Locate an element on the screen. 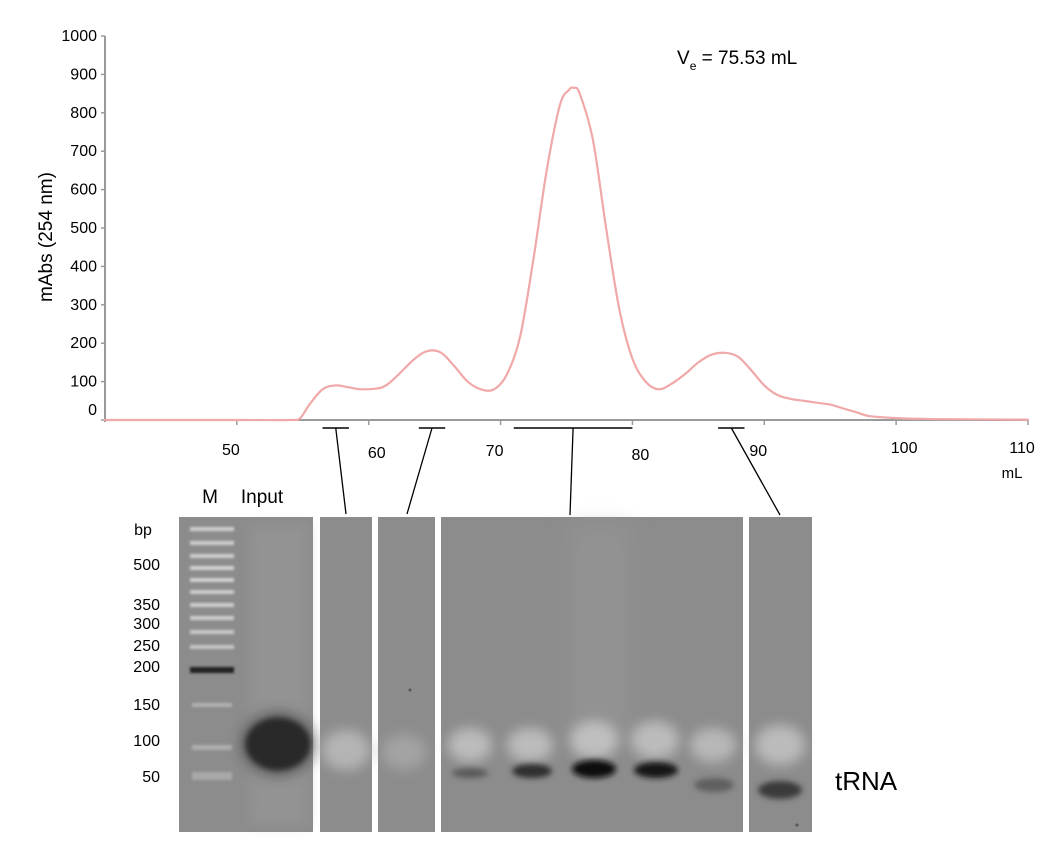 This screenshot has width=1063, height=861. x-tick-label: 60 is located at coordinates (377, 453).